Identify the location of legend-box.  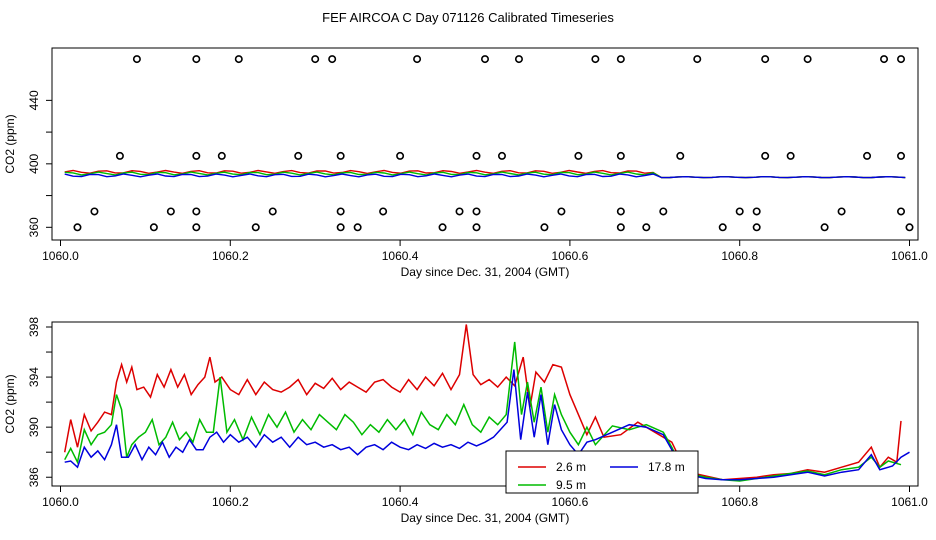
(602, 472).